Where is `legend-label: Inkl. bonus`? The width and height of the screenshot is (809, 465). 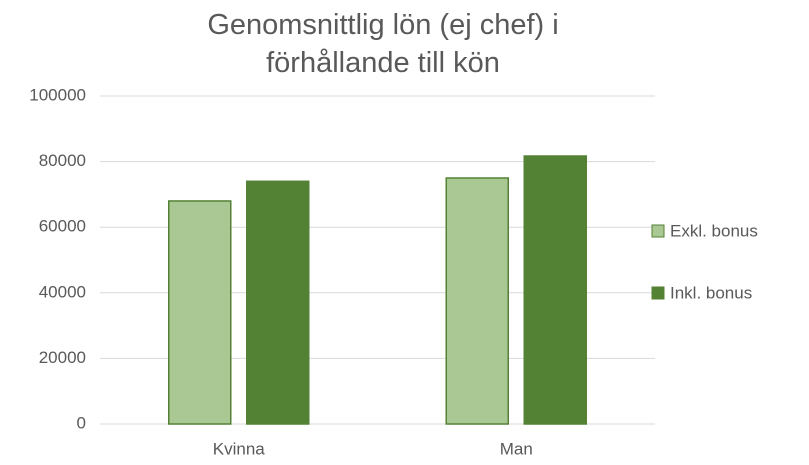 legend-label: Inkl. bonus is located at coordinates (711, 292).